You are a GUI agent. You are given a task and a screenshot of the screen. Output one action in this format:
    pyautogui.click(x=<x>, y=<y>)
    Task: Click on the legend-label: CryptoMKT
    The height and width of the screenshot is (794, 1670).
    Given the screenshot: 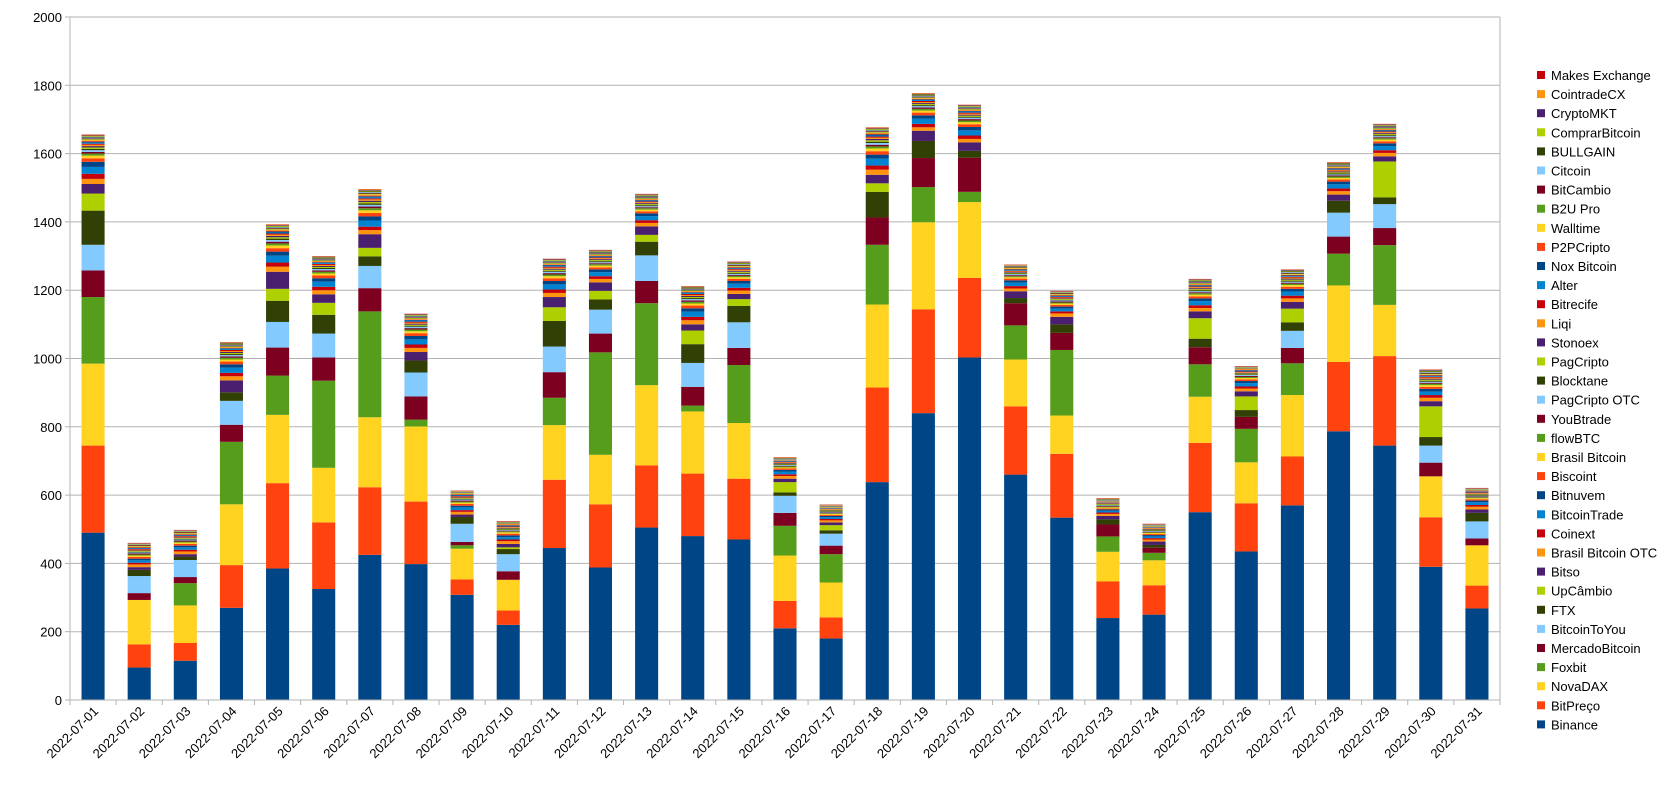 What is the action you would take?
    pyautogui.click(x=1584, y=113)
    